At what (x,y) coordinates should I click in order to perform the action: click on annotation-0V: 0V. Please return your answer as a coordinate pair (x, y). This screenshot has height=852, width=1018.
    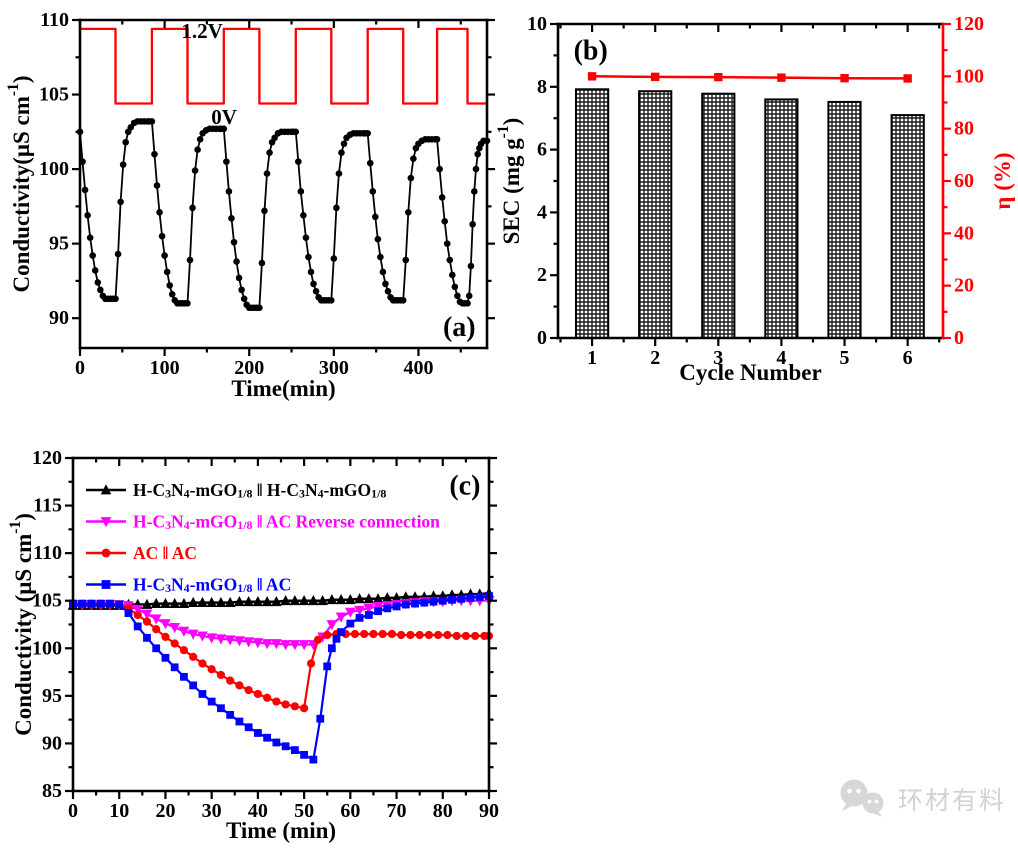
    Looking at the image, I should click on (224, 117).